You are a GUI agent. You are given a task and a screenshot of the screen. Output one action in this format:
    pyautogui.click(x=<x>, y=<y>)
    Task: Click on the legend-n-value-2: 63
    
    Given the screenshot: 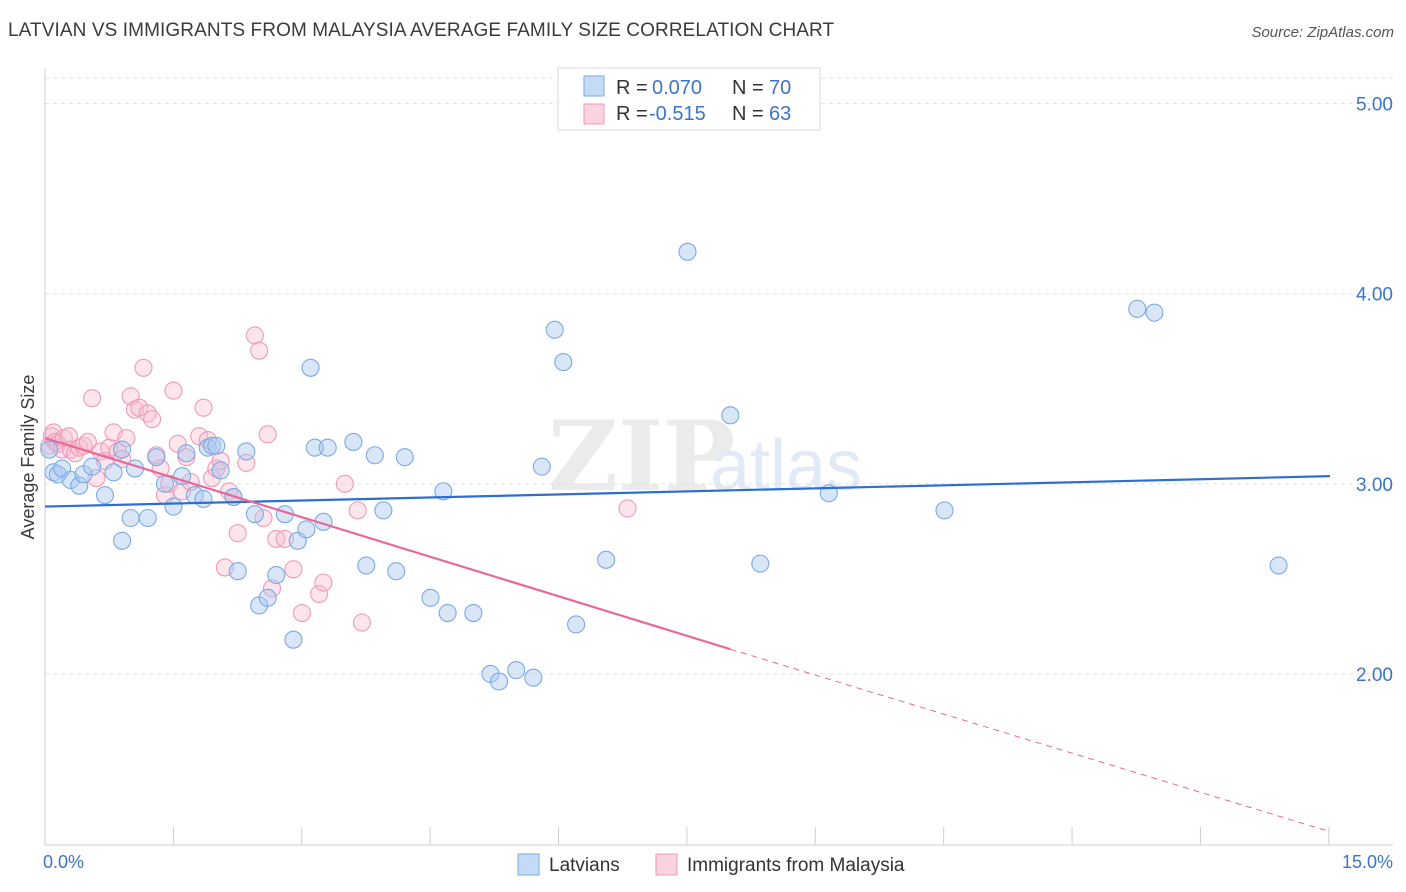 What is the action you would take?
    pyautogui.click(x=780, y=114)
    